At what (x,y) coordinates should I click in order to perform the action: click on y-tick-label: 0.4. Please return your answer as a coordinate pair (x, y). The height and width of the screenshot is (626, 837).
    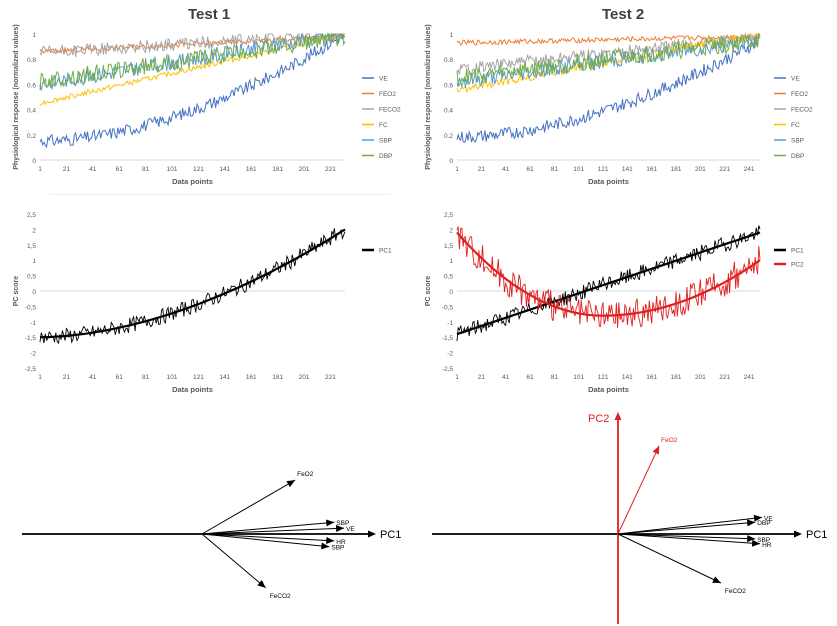
    Looking at the image, I should click on (31, 111).